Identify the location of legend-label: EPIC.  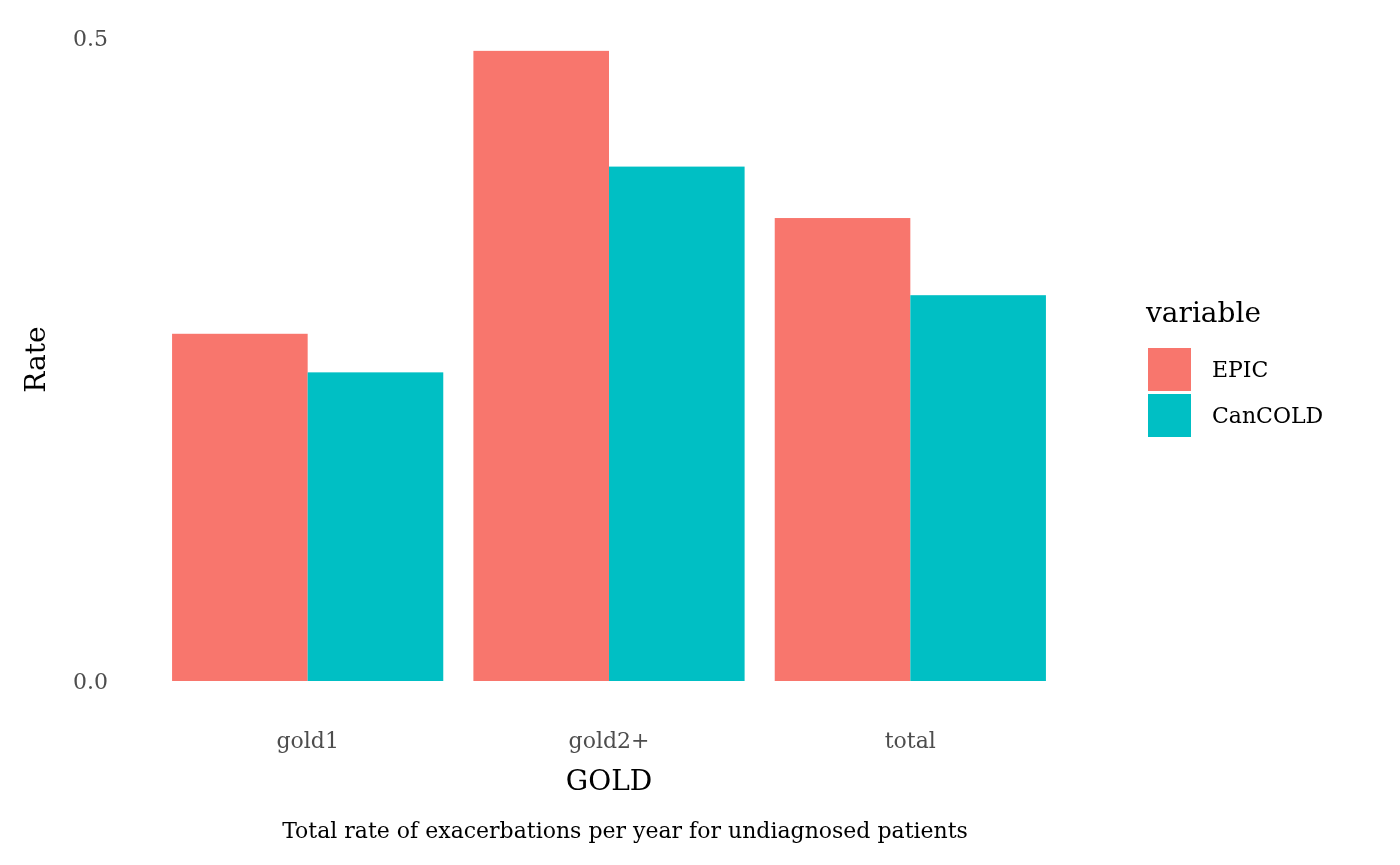
(1240, 370).